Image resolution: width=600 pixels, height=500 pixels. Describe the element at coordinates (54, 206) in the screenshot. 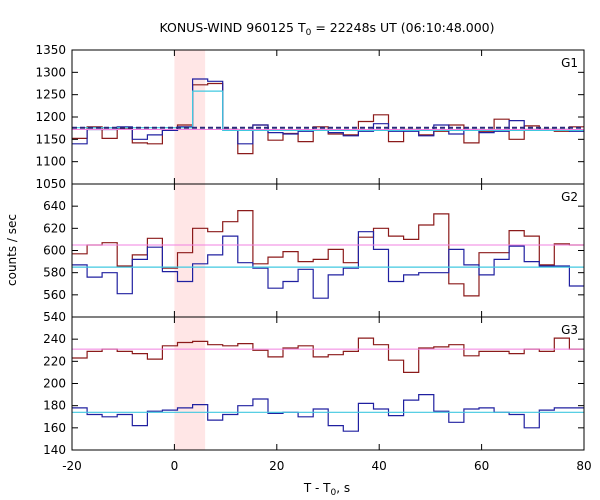

I see `y-tick-label: 640` at that location.